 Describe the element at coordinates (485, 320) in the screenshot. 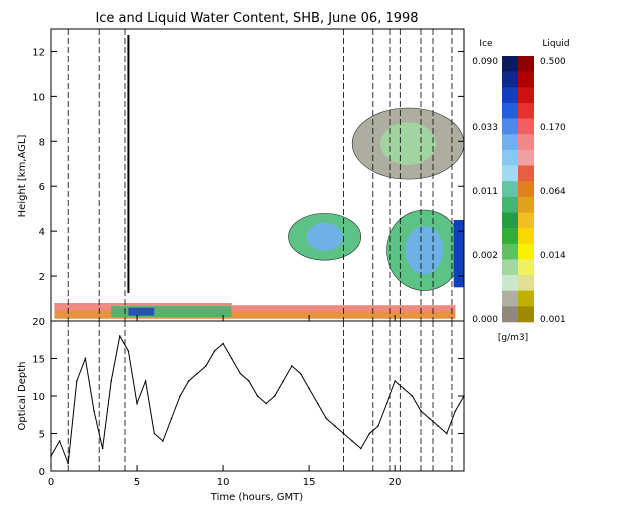

I see `colorbar-ice-label-5: 0.000` at that location.